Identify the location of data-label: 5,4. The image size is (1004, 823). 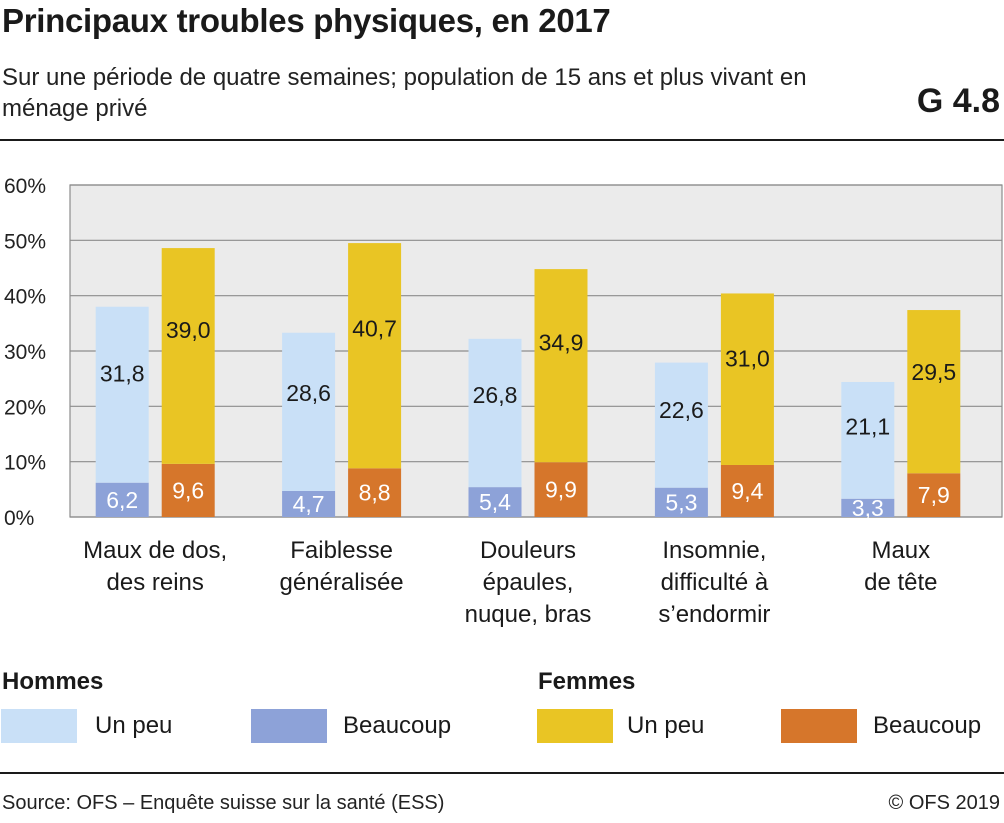
(495, 502).